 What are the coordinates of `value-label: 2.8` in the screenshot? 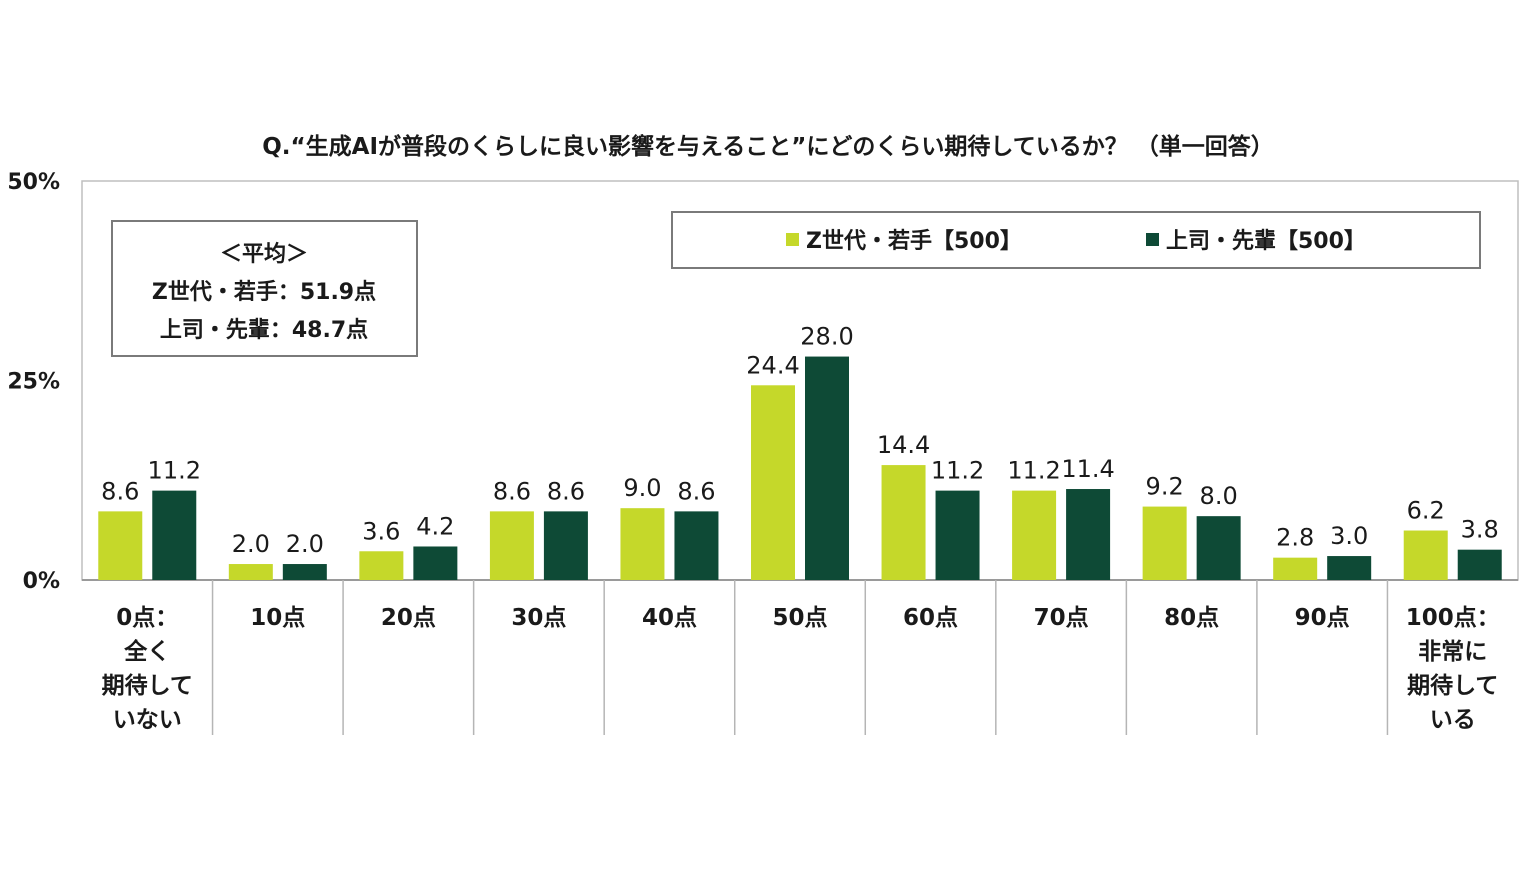 It's located at (1295, 538).